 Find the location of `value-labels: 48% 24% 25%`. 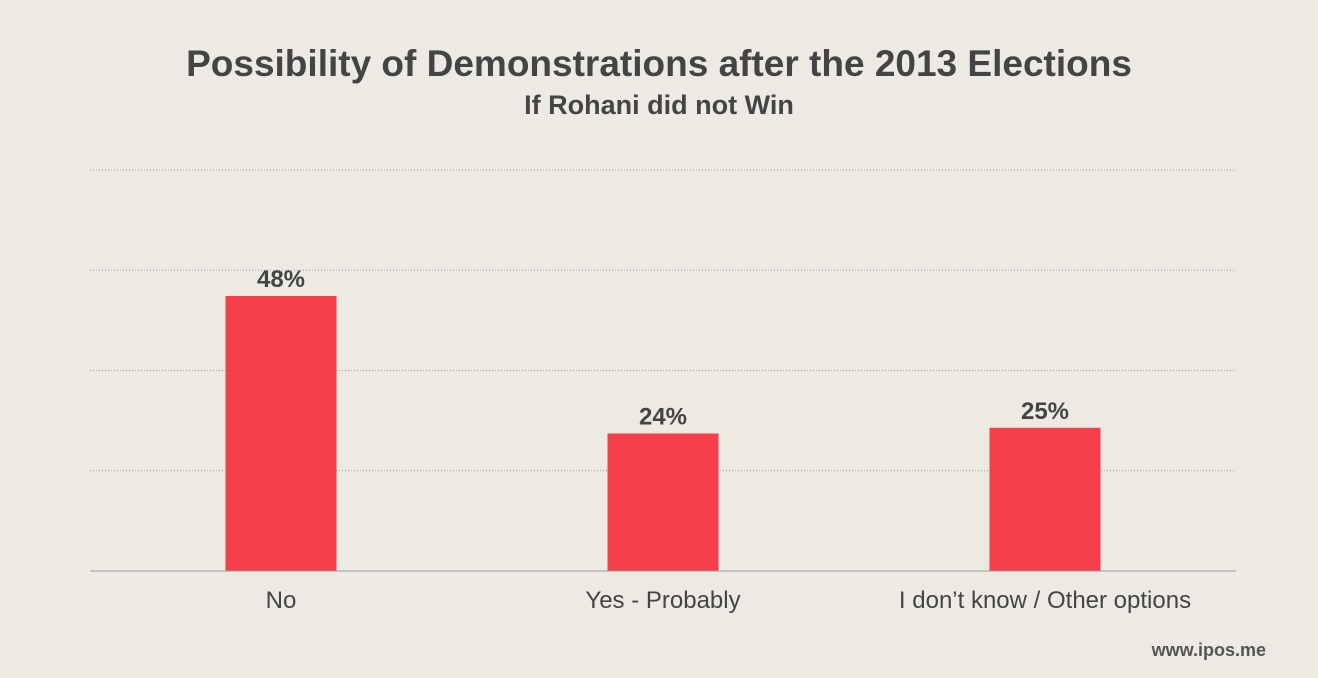

value-labels: 48% 24% 25% is located at coordinates (663, 348).